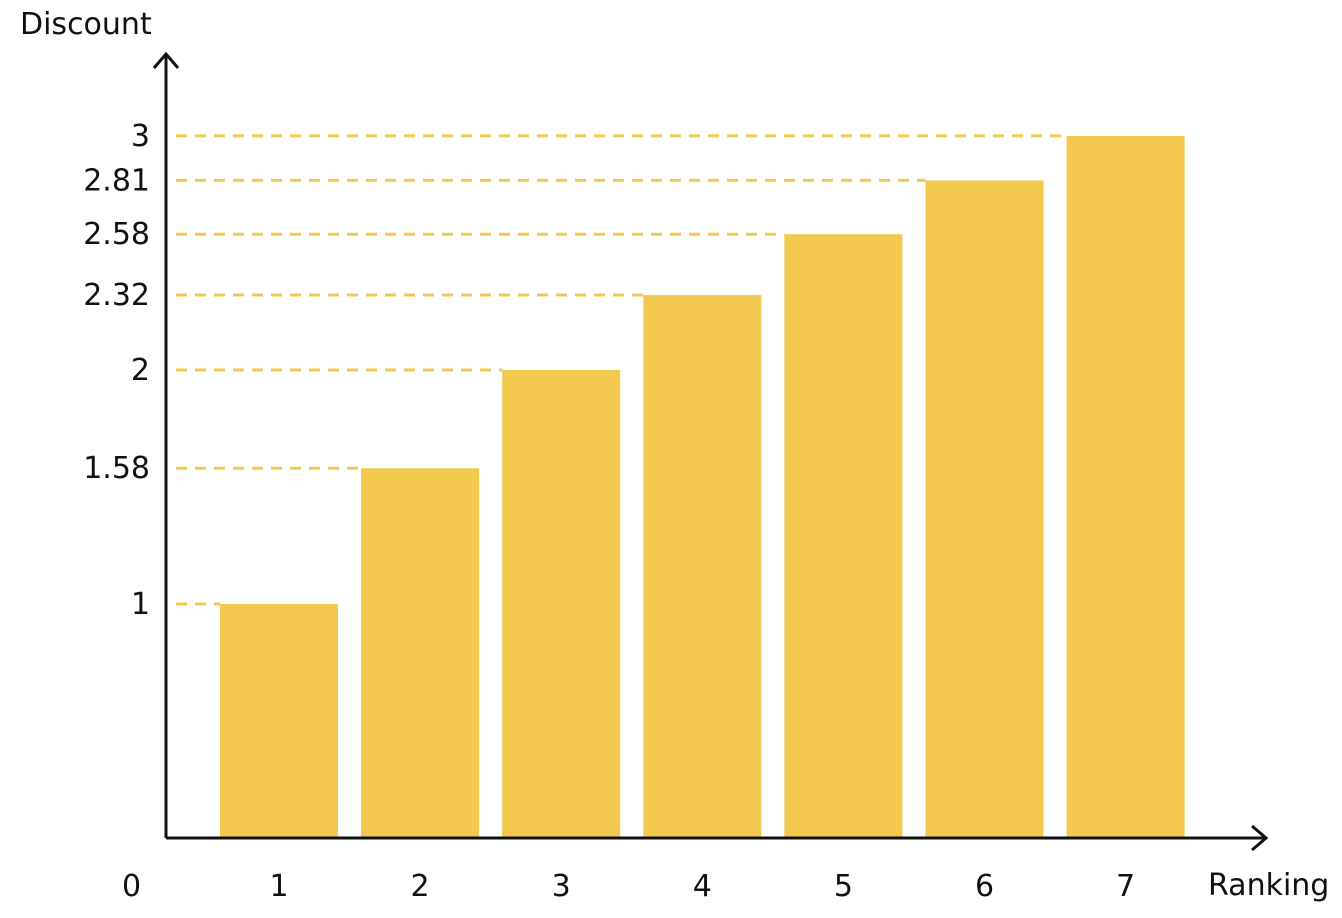  I want to click on y-tick-label: 2.32, so click(116, 295).